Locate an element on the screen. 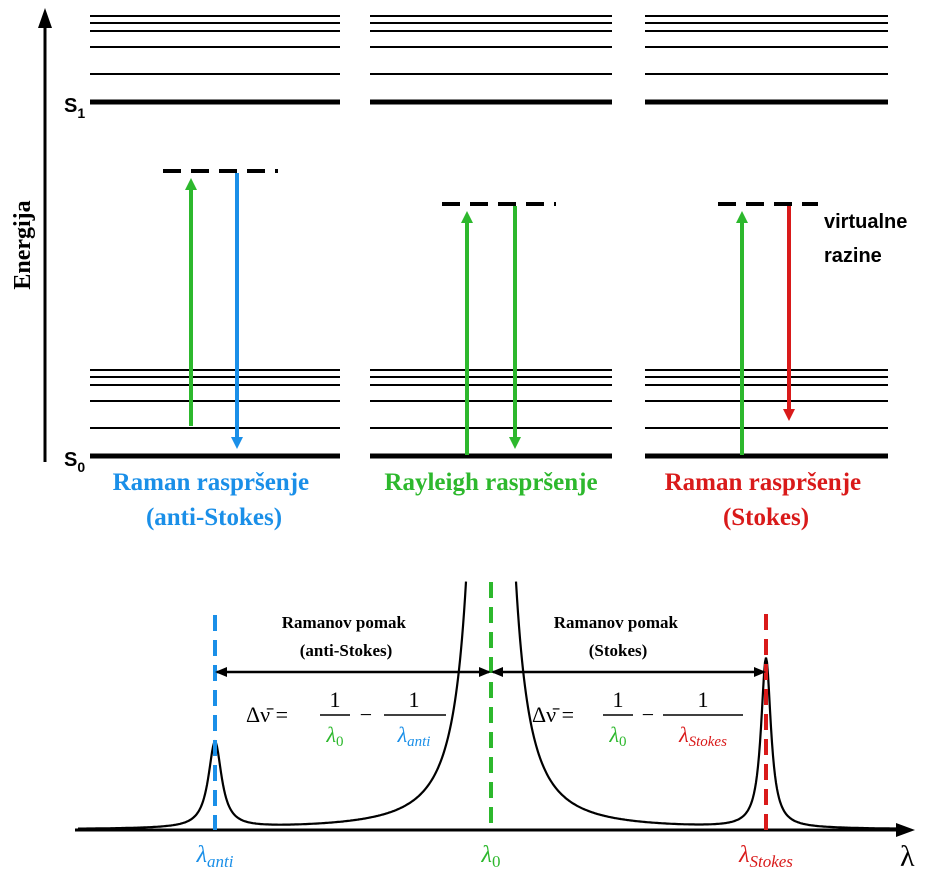  wavelength-axis-label: λ is located at coordinates (907, 855).